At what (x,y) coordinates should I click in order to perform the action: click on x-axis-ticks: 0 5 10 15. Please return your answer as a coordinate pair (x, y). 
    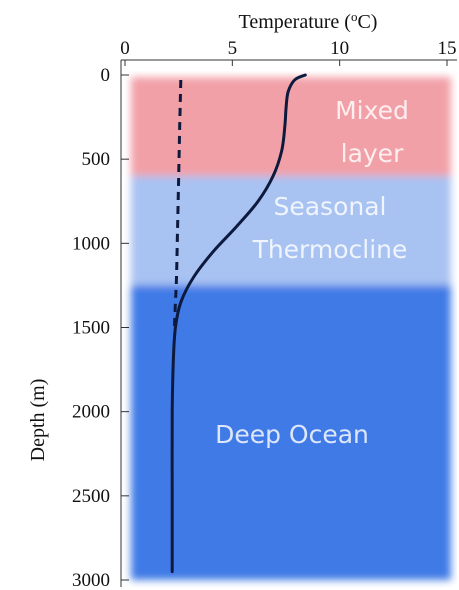
    Looking at the image, I should click on (288, 52).